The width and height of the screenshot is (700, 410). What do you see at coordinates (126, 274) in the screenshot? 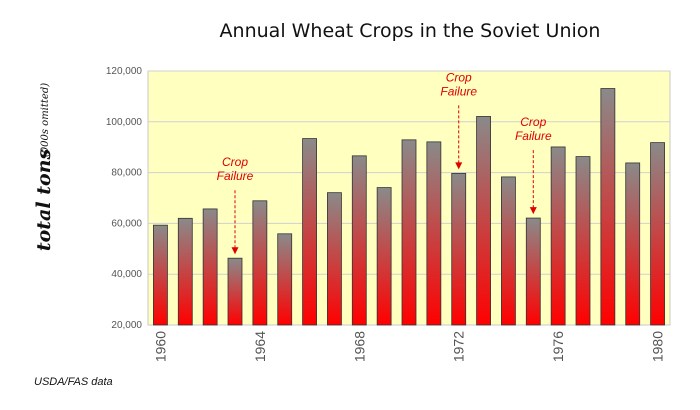
I see `y-tick-label: 40,000` at bounding box center [126, 274].